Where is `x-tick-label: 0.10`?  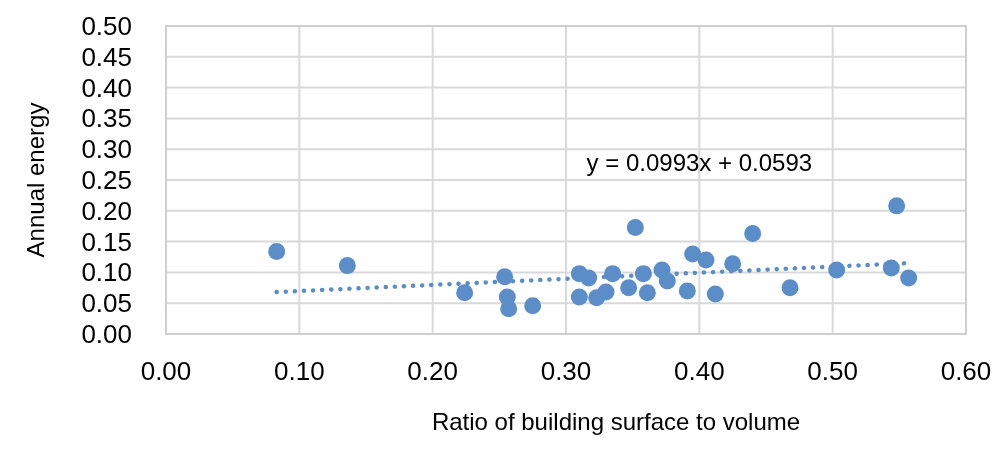 x-tick-label: 0.10 is located at coordinates (299, 371).